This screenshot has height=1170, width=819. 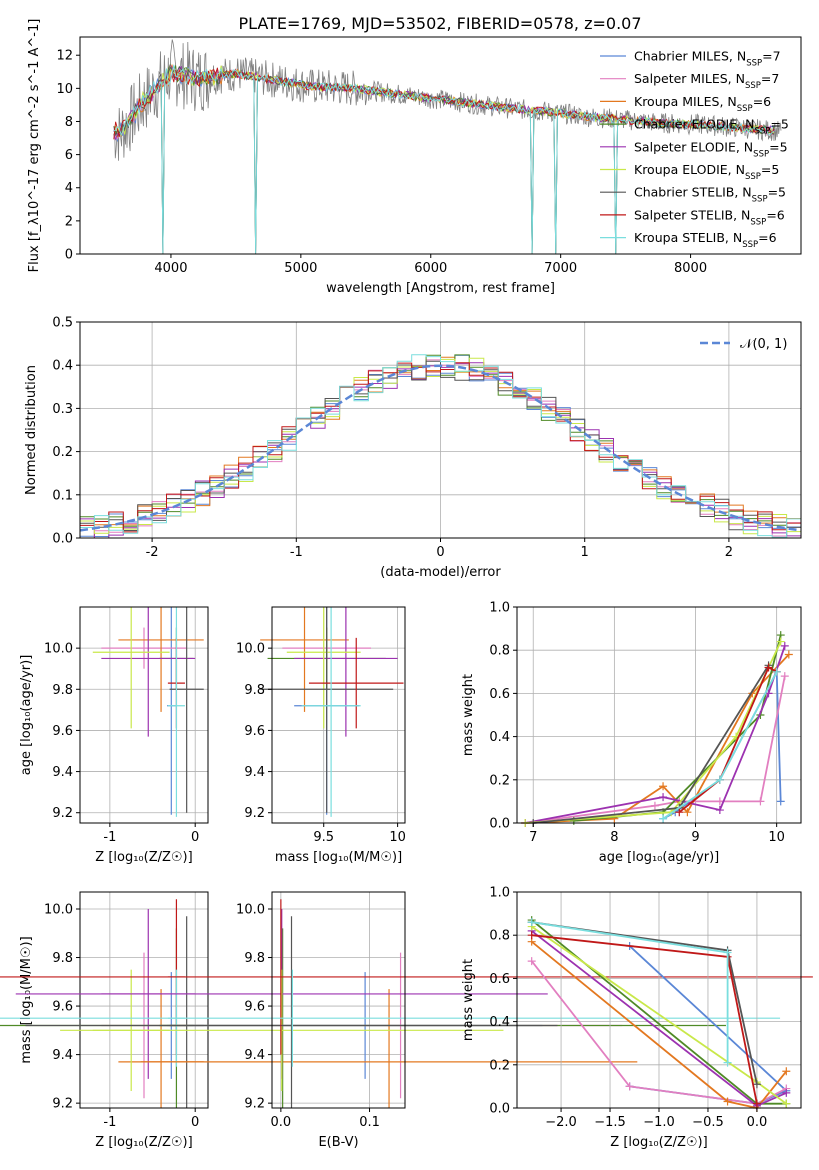 What do you see at coordinates (561, 1122) in the screenshot?
I see `x-tick-label: −2.0` at bounding box center [561, 1122].